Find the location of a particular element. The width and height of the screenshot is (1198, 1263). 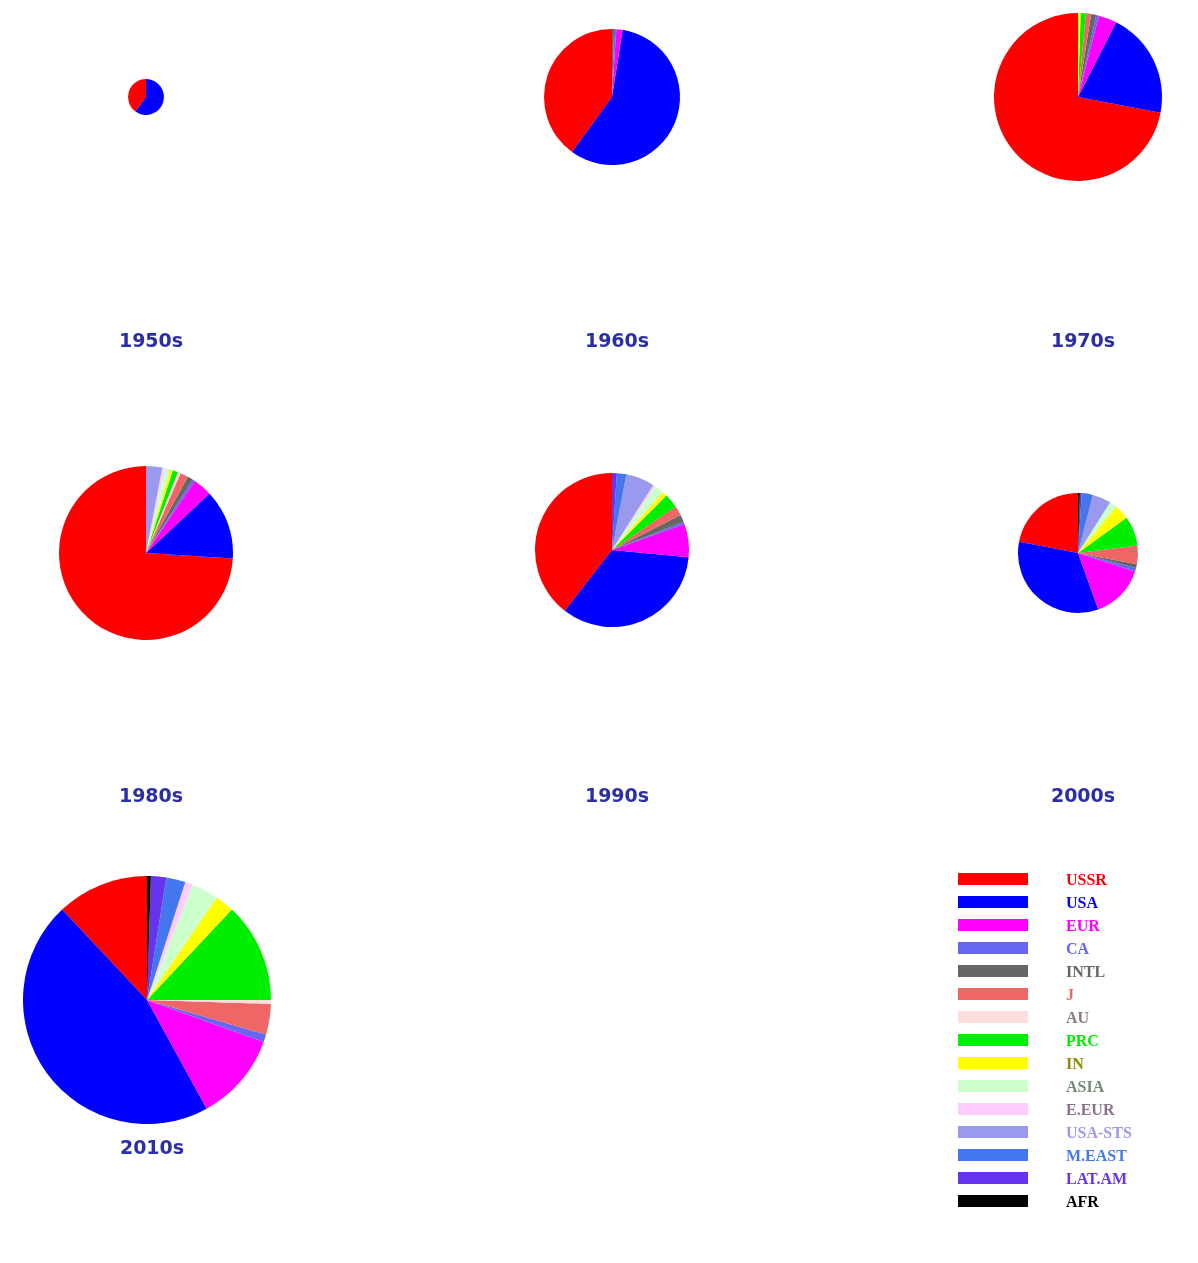

legend-label: EUR is located at coordinates (1083, 925).